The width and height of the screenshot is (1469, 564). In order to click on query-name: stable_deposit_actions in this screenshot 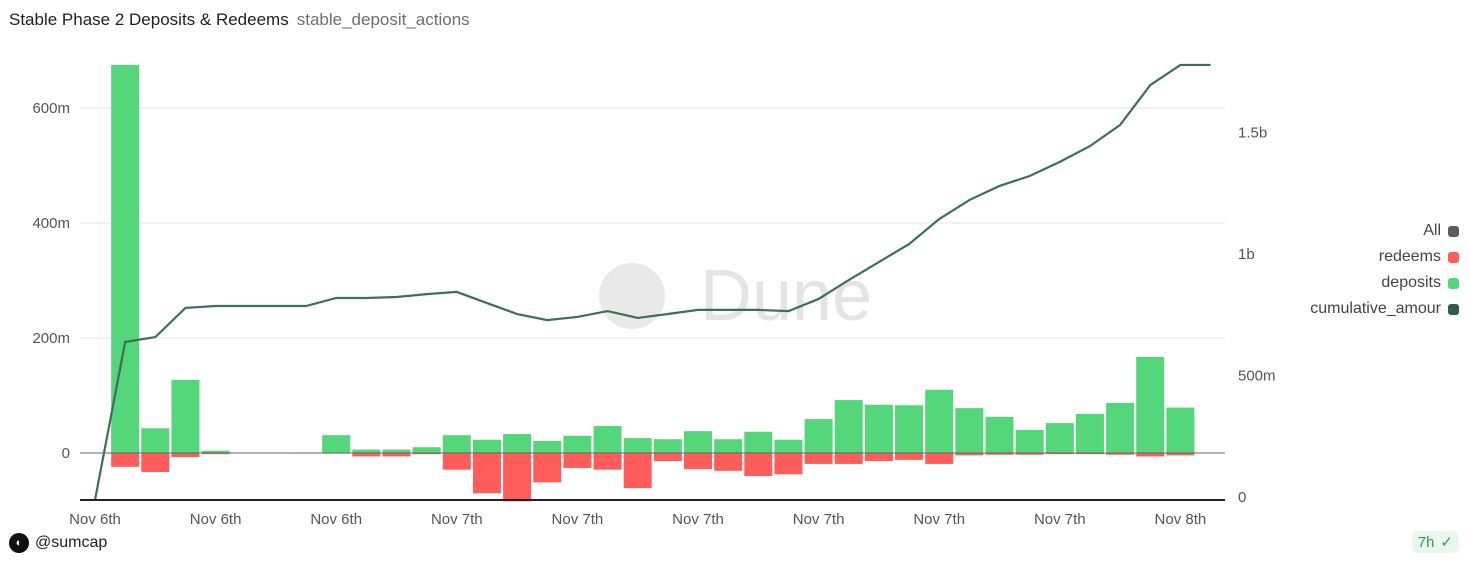, I will do `click(383, 19)`.